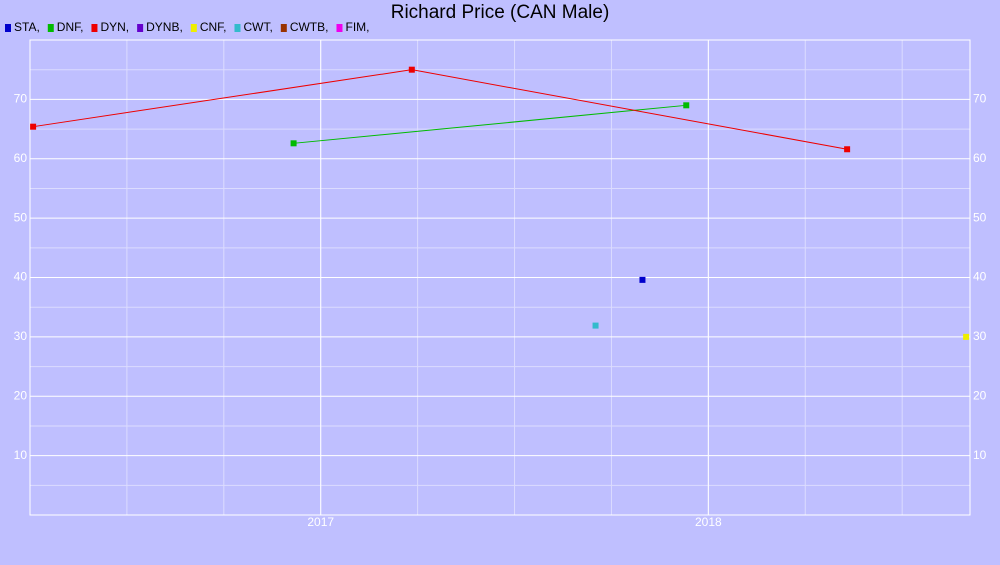 This screenshot has width=1000, height=565. Describe the element at coordinates (21, 217) in the screenshot. I see `y-tick-label: 50` at that location.